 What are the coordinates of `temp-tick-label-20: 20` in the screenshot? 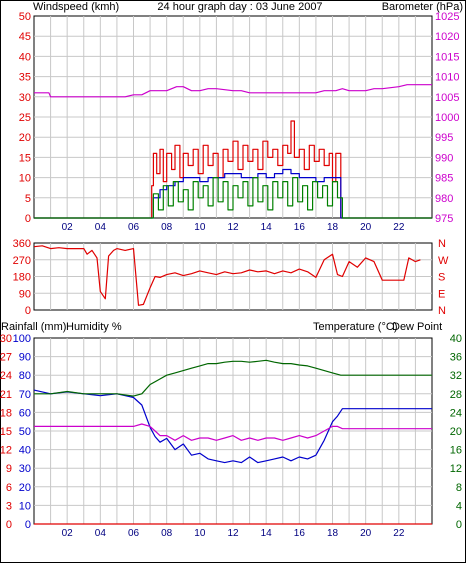 It's located at (456, 432).